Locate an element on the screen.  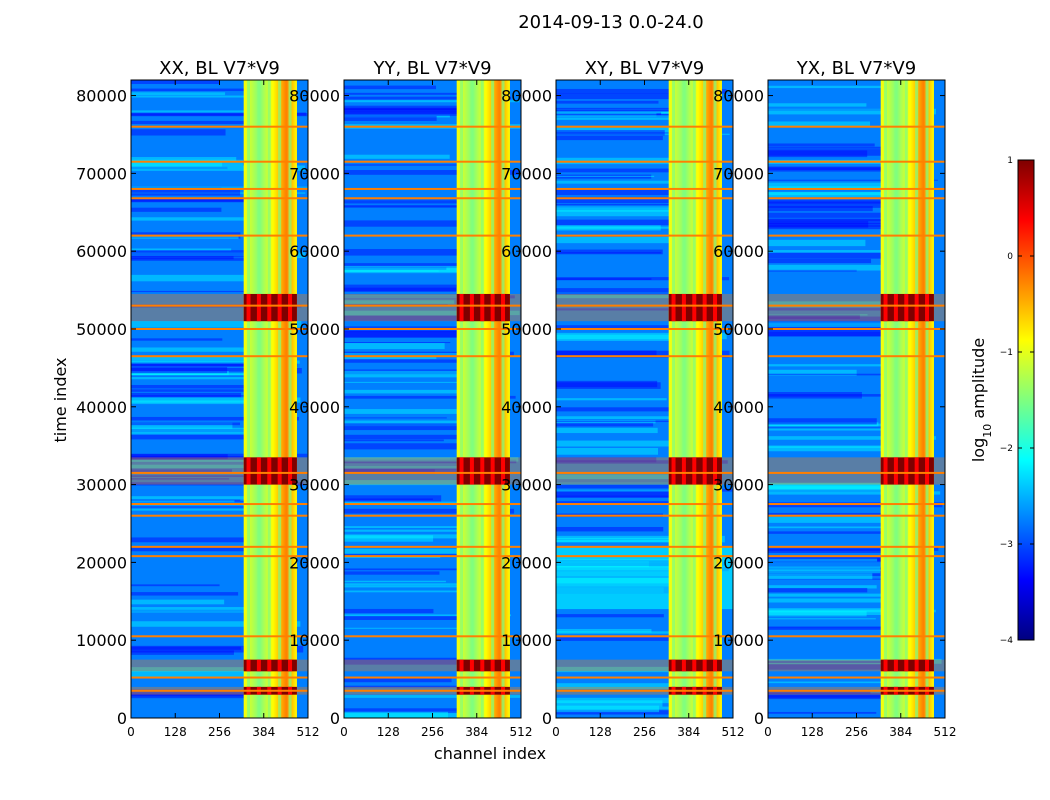
colorbar-tick-label: 0 is located at coordinates (1010, 257).